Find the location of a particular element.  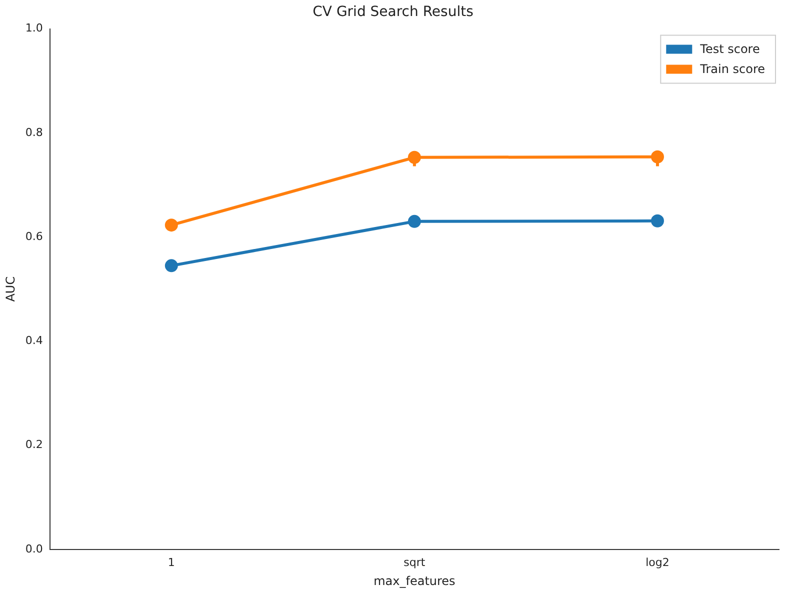

x-tick-label: sqrt is located at coordinates (415, 562).